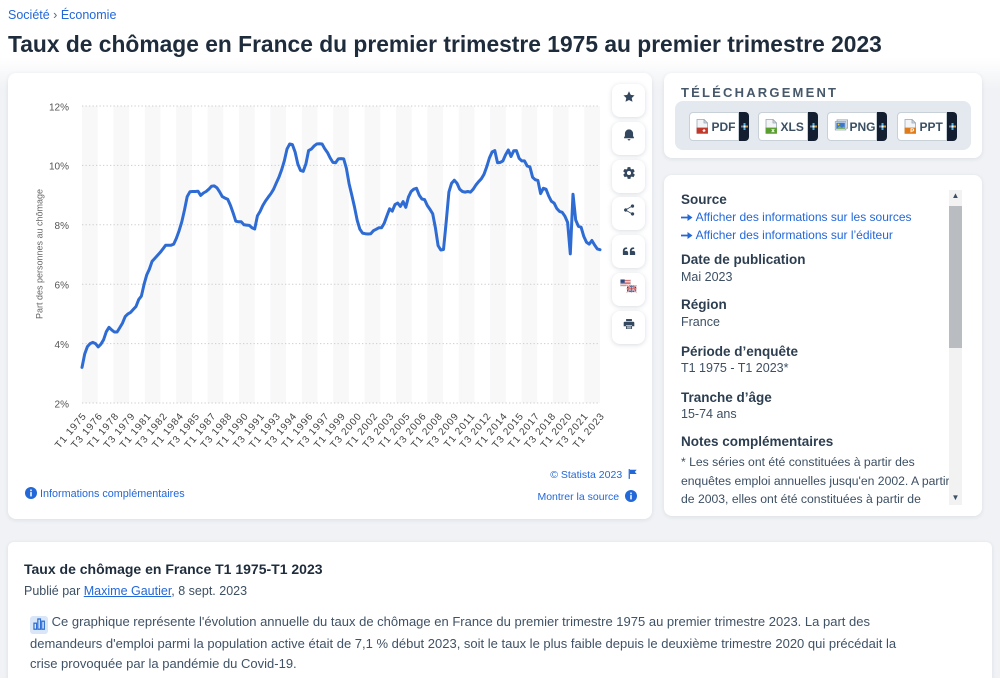 The width and height of the screenshot is (1000, 678). What do you see at coordinates (59, 107) in the screenshot?
I see `svg-text: 12%` at bounding box center [59, 107].